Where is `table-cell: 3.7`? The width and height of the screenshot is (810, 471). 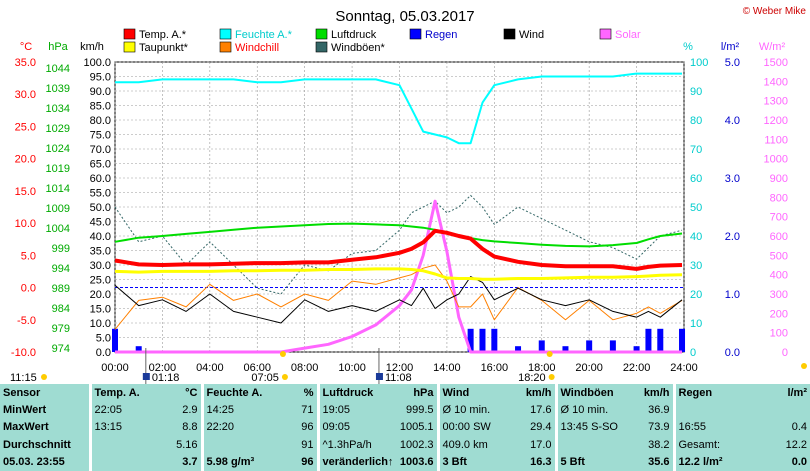 table-cell: 3.7 is located at coordinates (181, 462).